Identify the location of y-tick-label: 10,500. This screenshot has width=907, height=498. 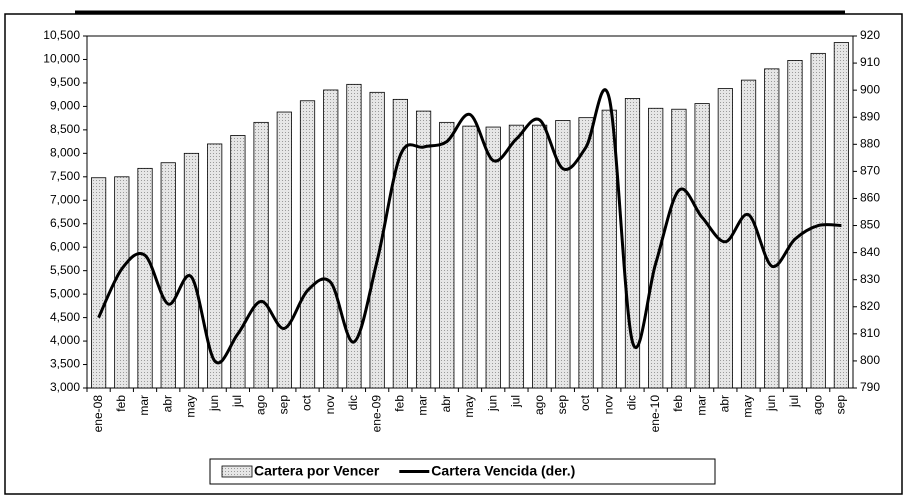
(61, 35).